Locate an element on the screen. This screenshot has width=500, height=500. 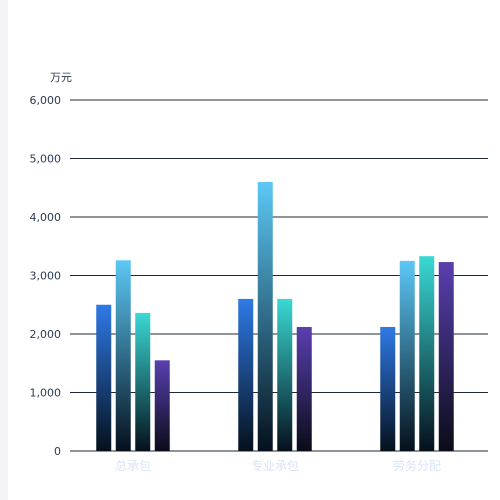
bar-series2-cat1 is located at coordinates (123, 355).